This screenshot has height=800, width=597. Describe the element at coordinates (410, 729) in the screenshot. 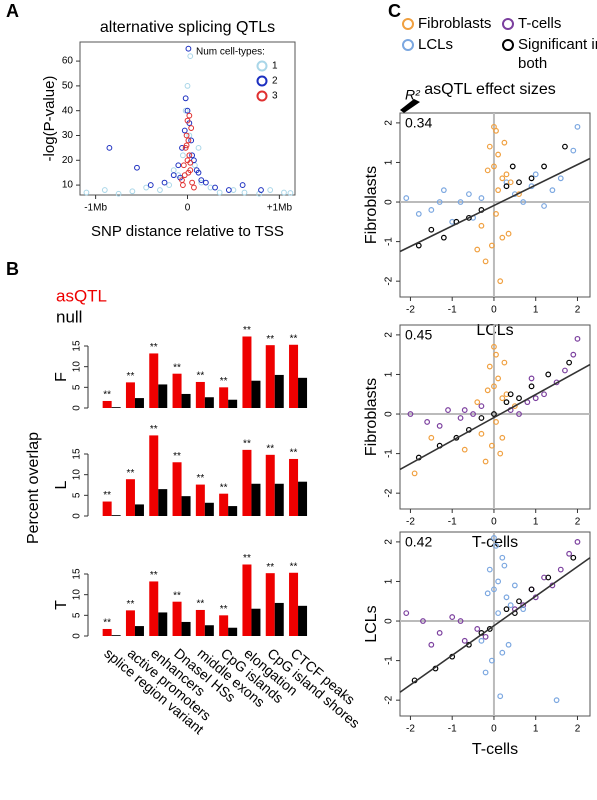

I see `x-tick-label: -2` at that location.